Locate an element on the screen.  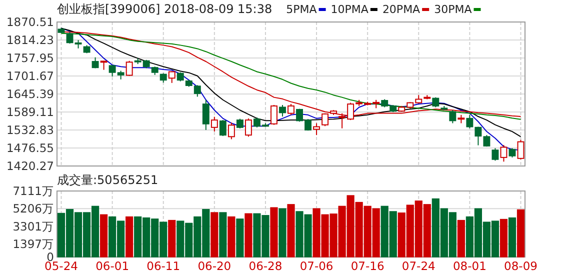
y-tick-label: 1476.55 is located at coordinates (30, 148).